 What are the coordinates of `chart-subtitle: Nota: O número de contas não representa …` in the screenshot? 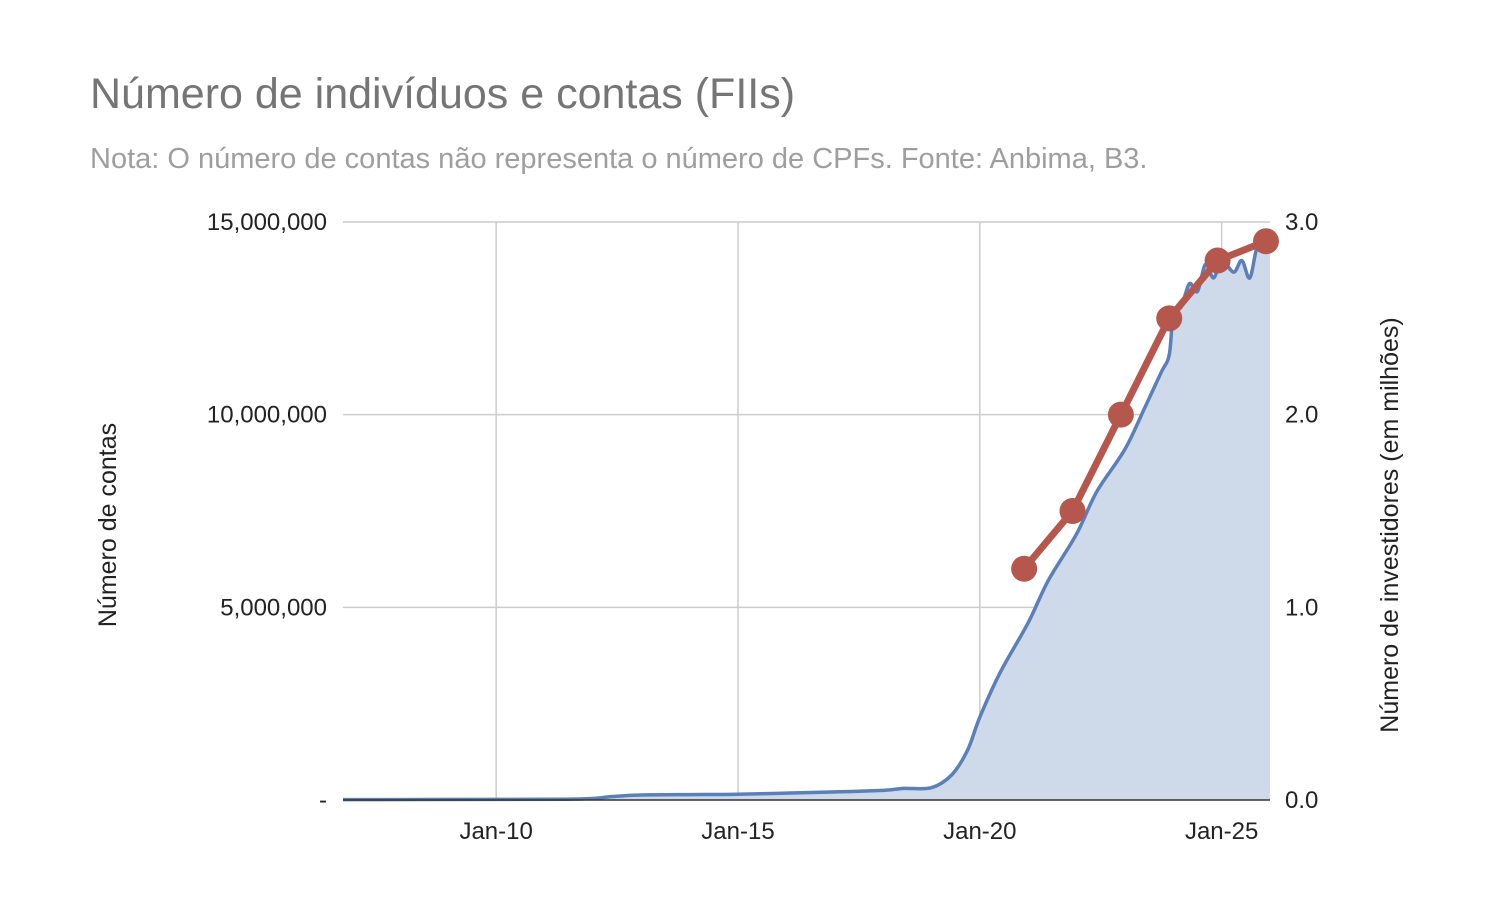 It's located at (619, 159).